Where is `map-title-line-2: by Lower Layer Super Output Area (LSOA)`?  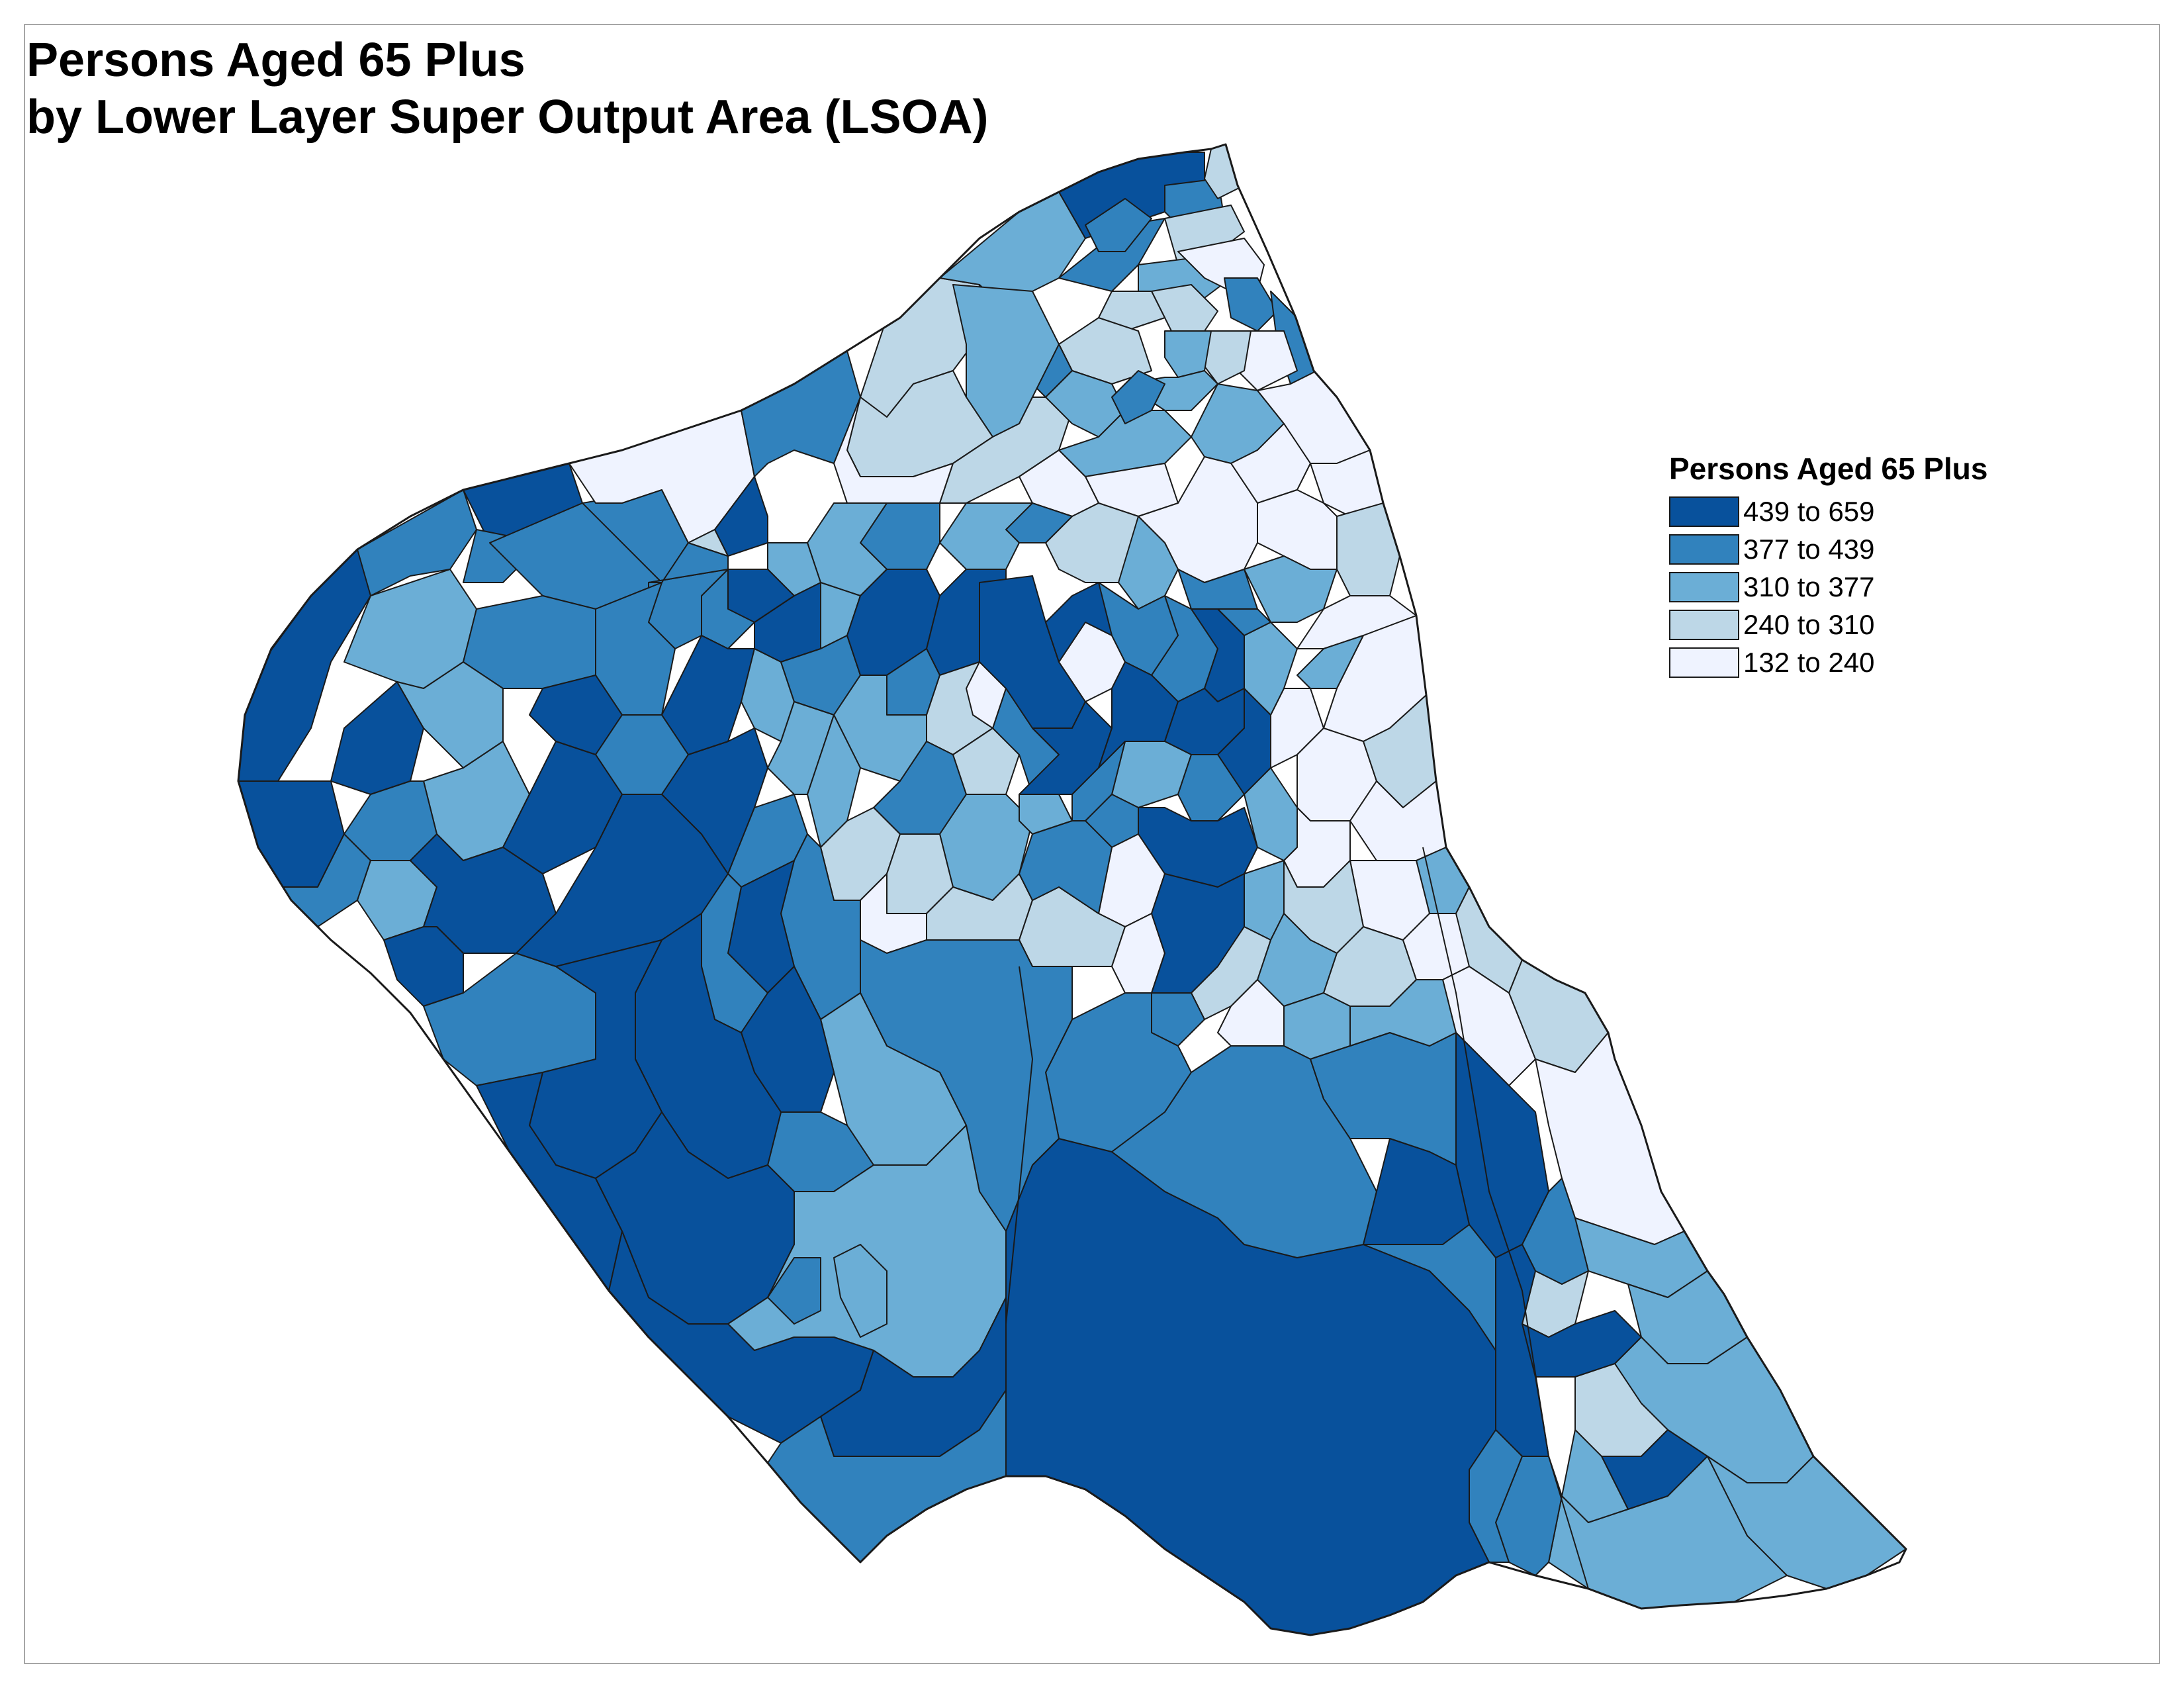
map-title-line-2: by Lower Layer Super Output Area (LSOA) is located at coordinates (508, 117).